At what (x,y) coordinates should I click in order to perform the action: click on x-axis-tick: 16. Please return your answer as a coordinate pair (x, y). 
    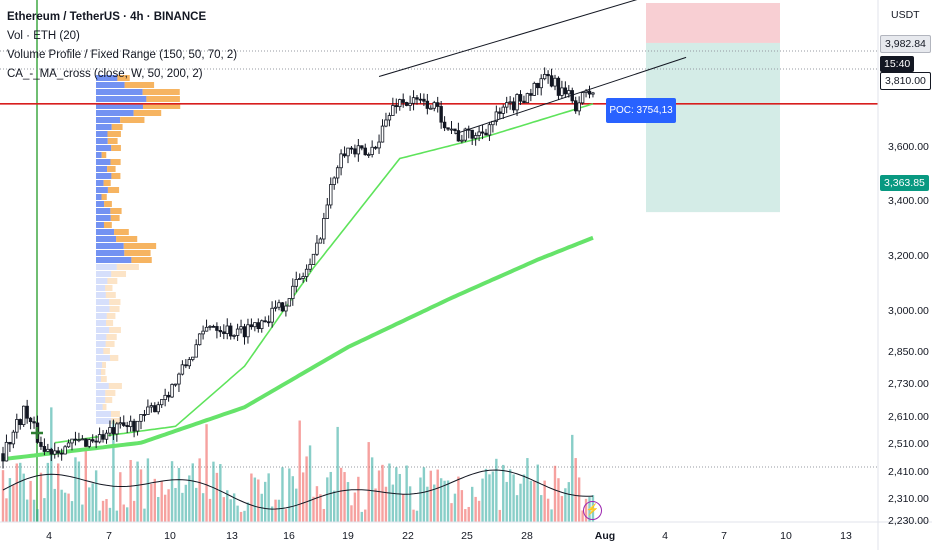
    Looking at the image, I should click on (289, 536).